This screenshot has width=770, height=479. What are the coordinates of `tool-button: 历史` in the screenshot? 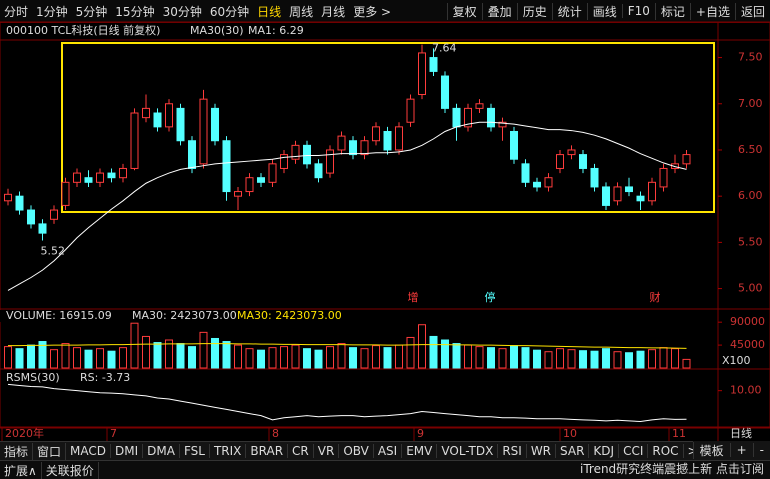 It's located at (534, 11).